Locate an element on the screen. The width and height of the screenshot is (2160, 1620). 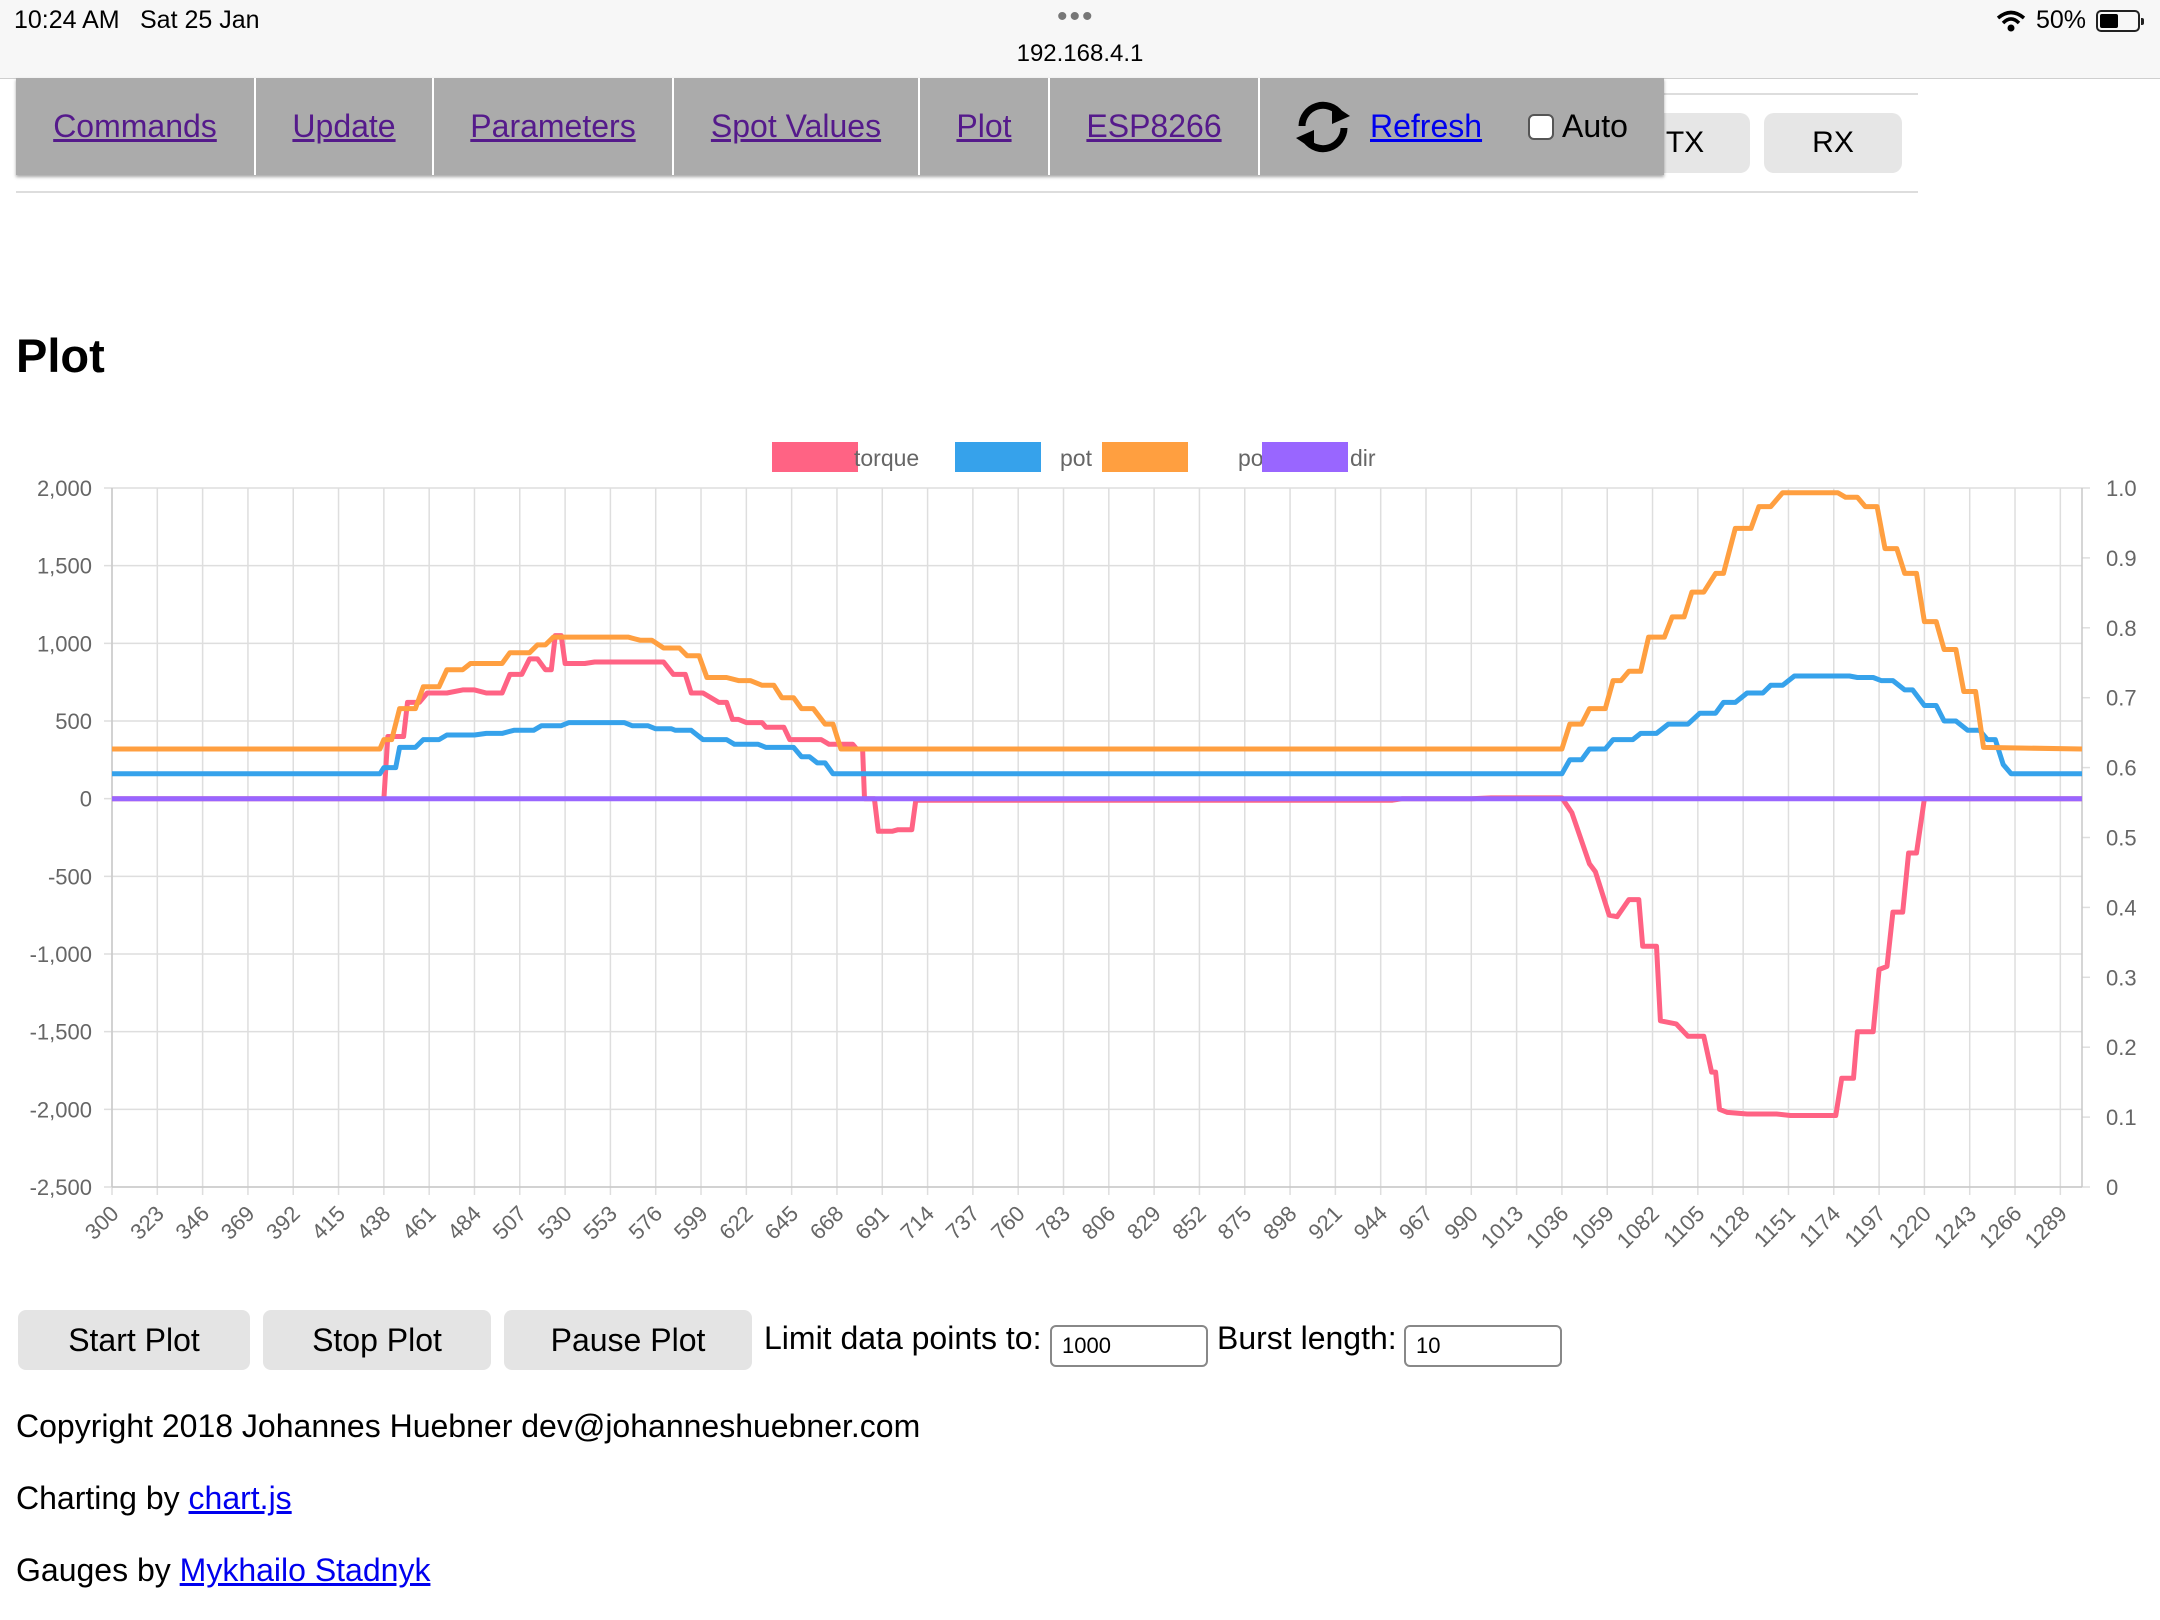
battery-fill is located at coordinates (2109, 20).